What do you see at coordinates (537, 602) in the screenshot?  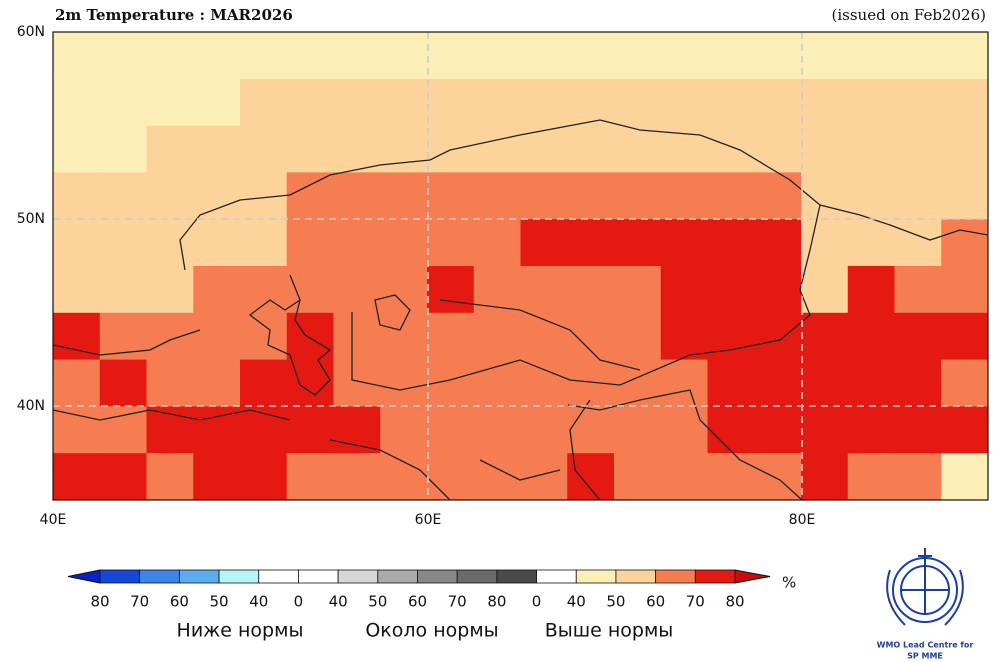 I see `colorbar-tick: 0` at bounding box center [537, 602].